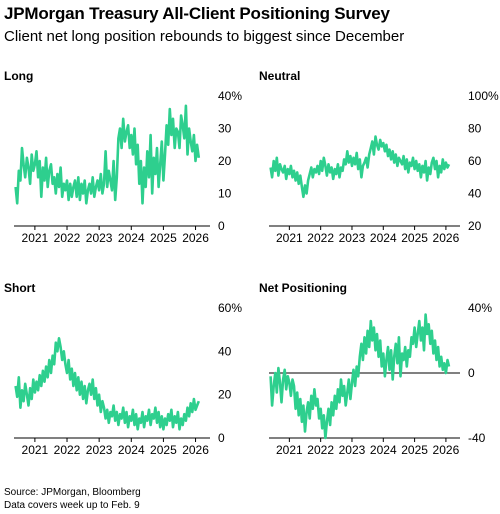  What do you see at coordinates (72, 492) in the screenshot?
I see `source-text: Source: JPMorgan, Bloomberg` at bounding box center [72, 492].